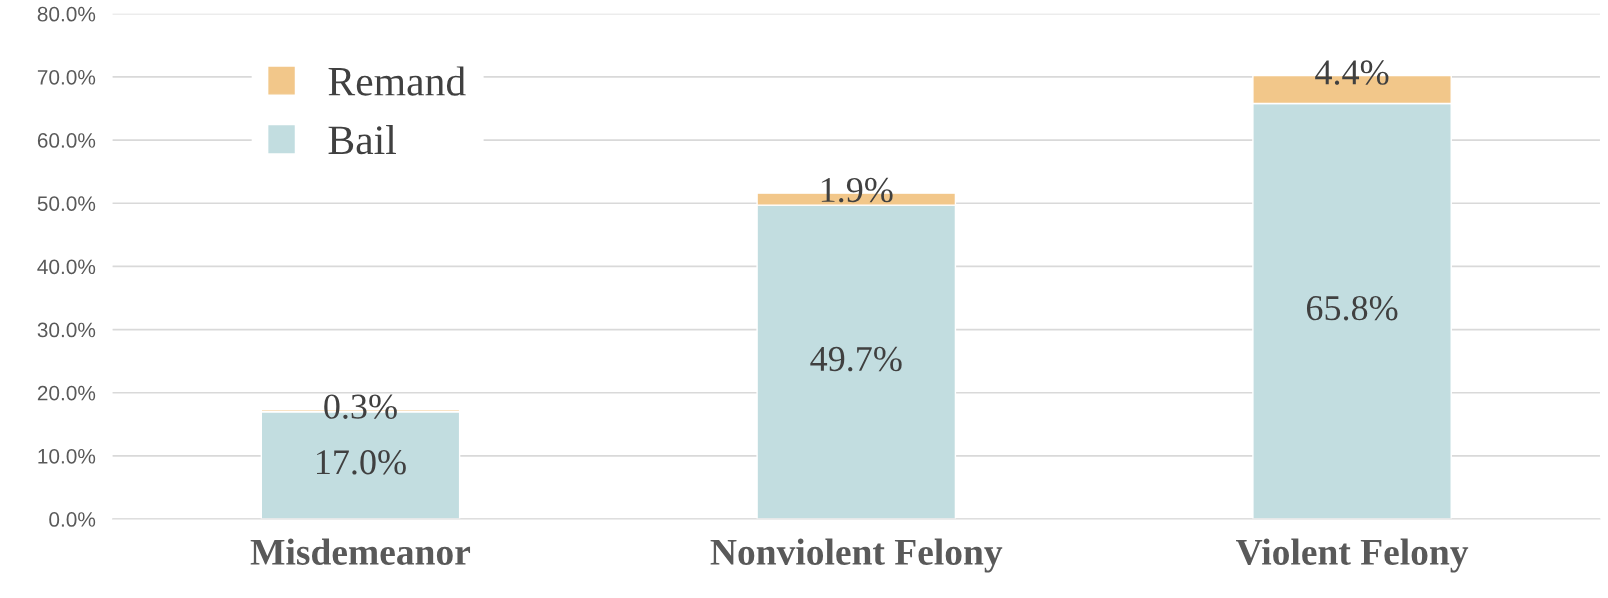 This screenshot has width=1608, height=598. Describe the element at coordinates (360, 551) in the screenshot. I see `x-tick-label: Misdemeanor` at that location.